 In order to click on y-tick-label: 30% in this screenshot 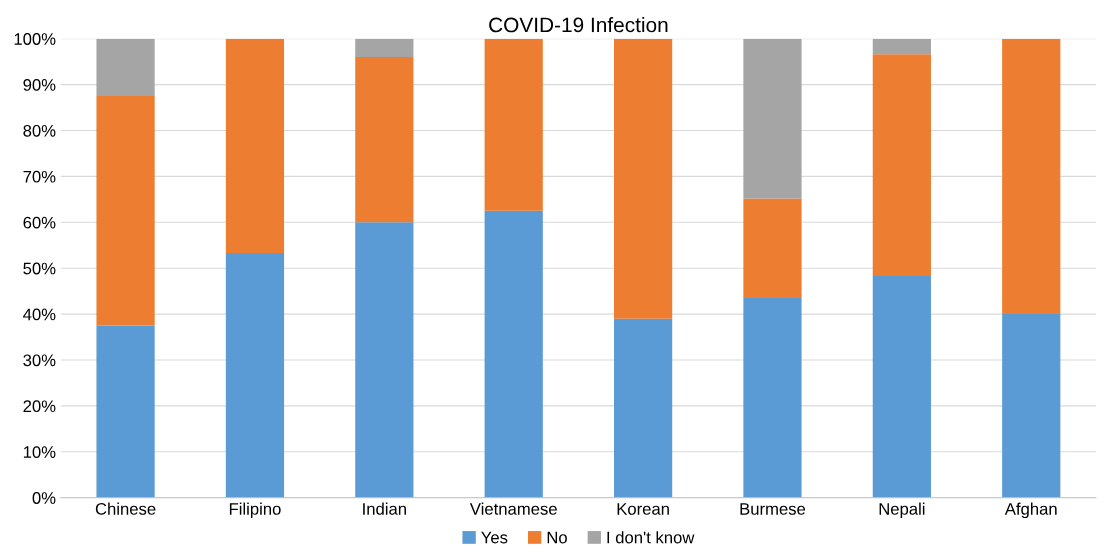, I will do `click(39, 360)`.